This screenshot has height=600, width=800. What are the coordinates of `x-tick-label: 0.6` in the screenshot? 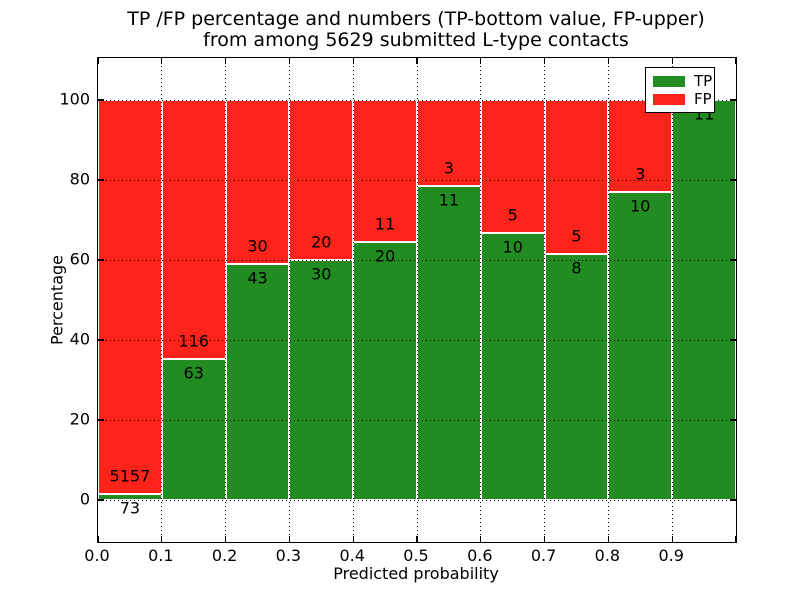 It's located at (480, 555).